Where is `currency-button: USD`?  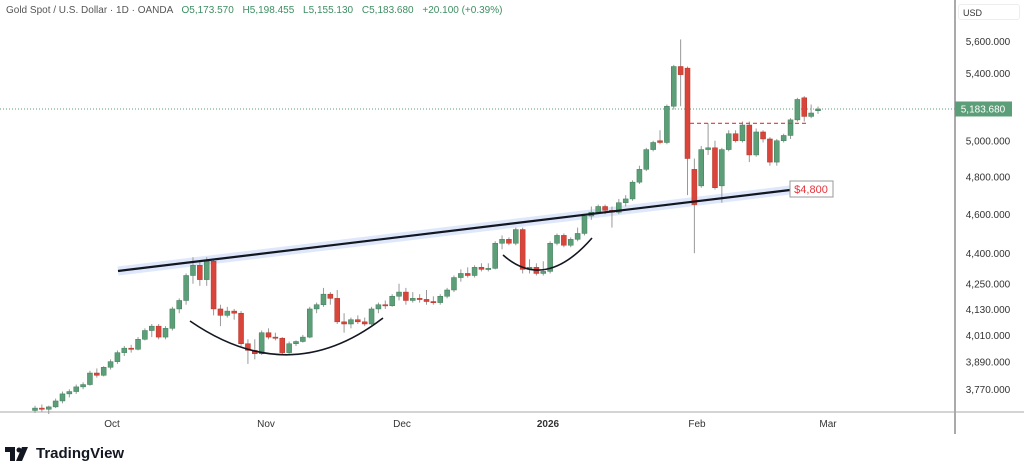
currency-button: USD is located at coordinates (989, 12).